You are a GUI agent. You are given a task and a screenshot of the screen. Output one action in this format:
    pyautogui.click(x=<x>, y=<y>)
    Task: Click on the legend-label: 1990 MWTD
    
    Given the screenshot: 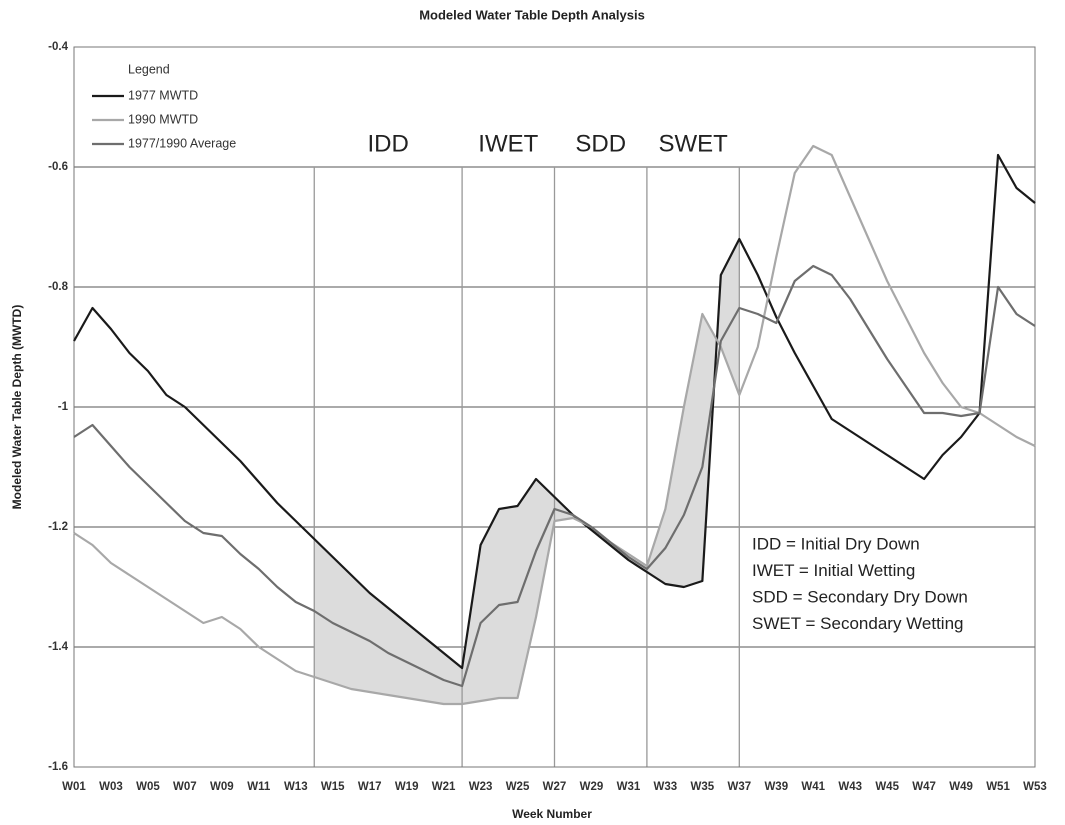 What is the action you would take?
    pyautogui.click(x=163, y=119)
    